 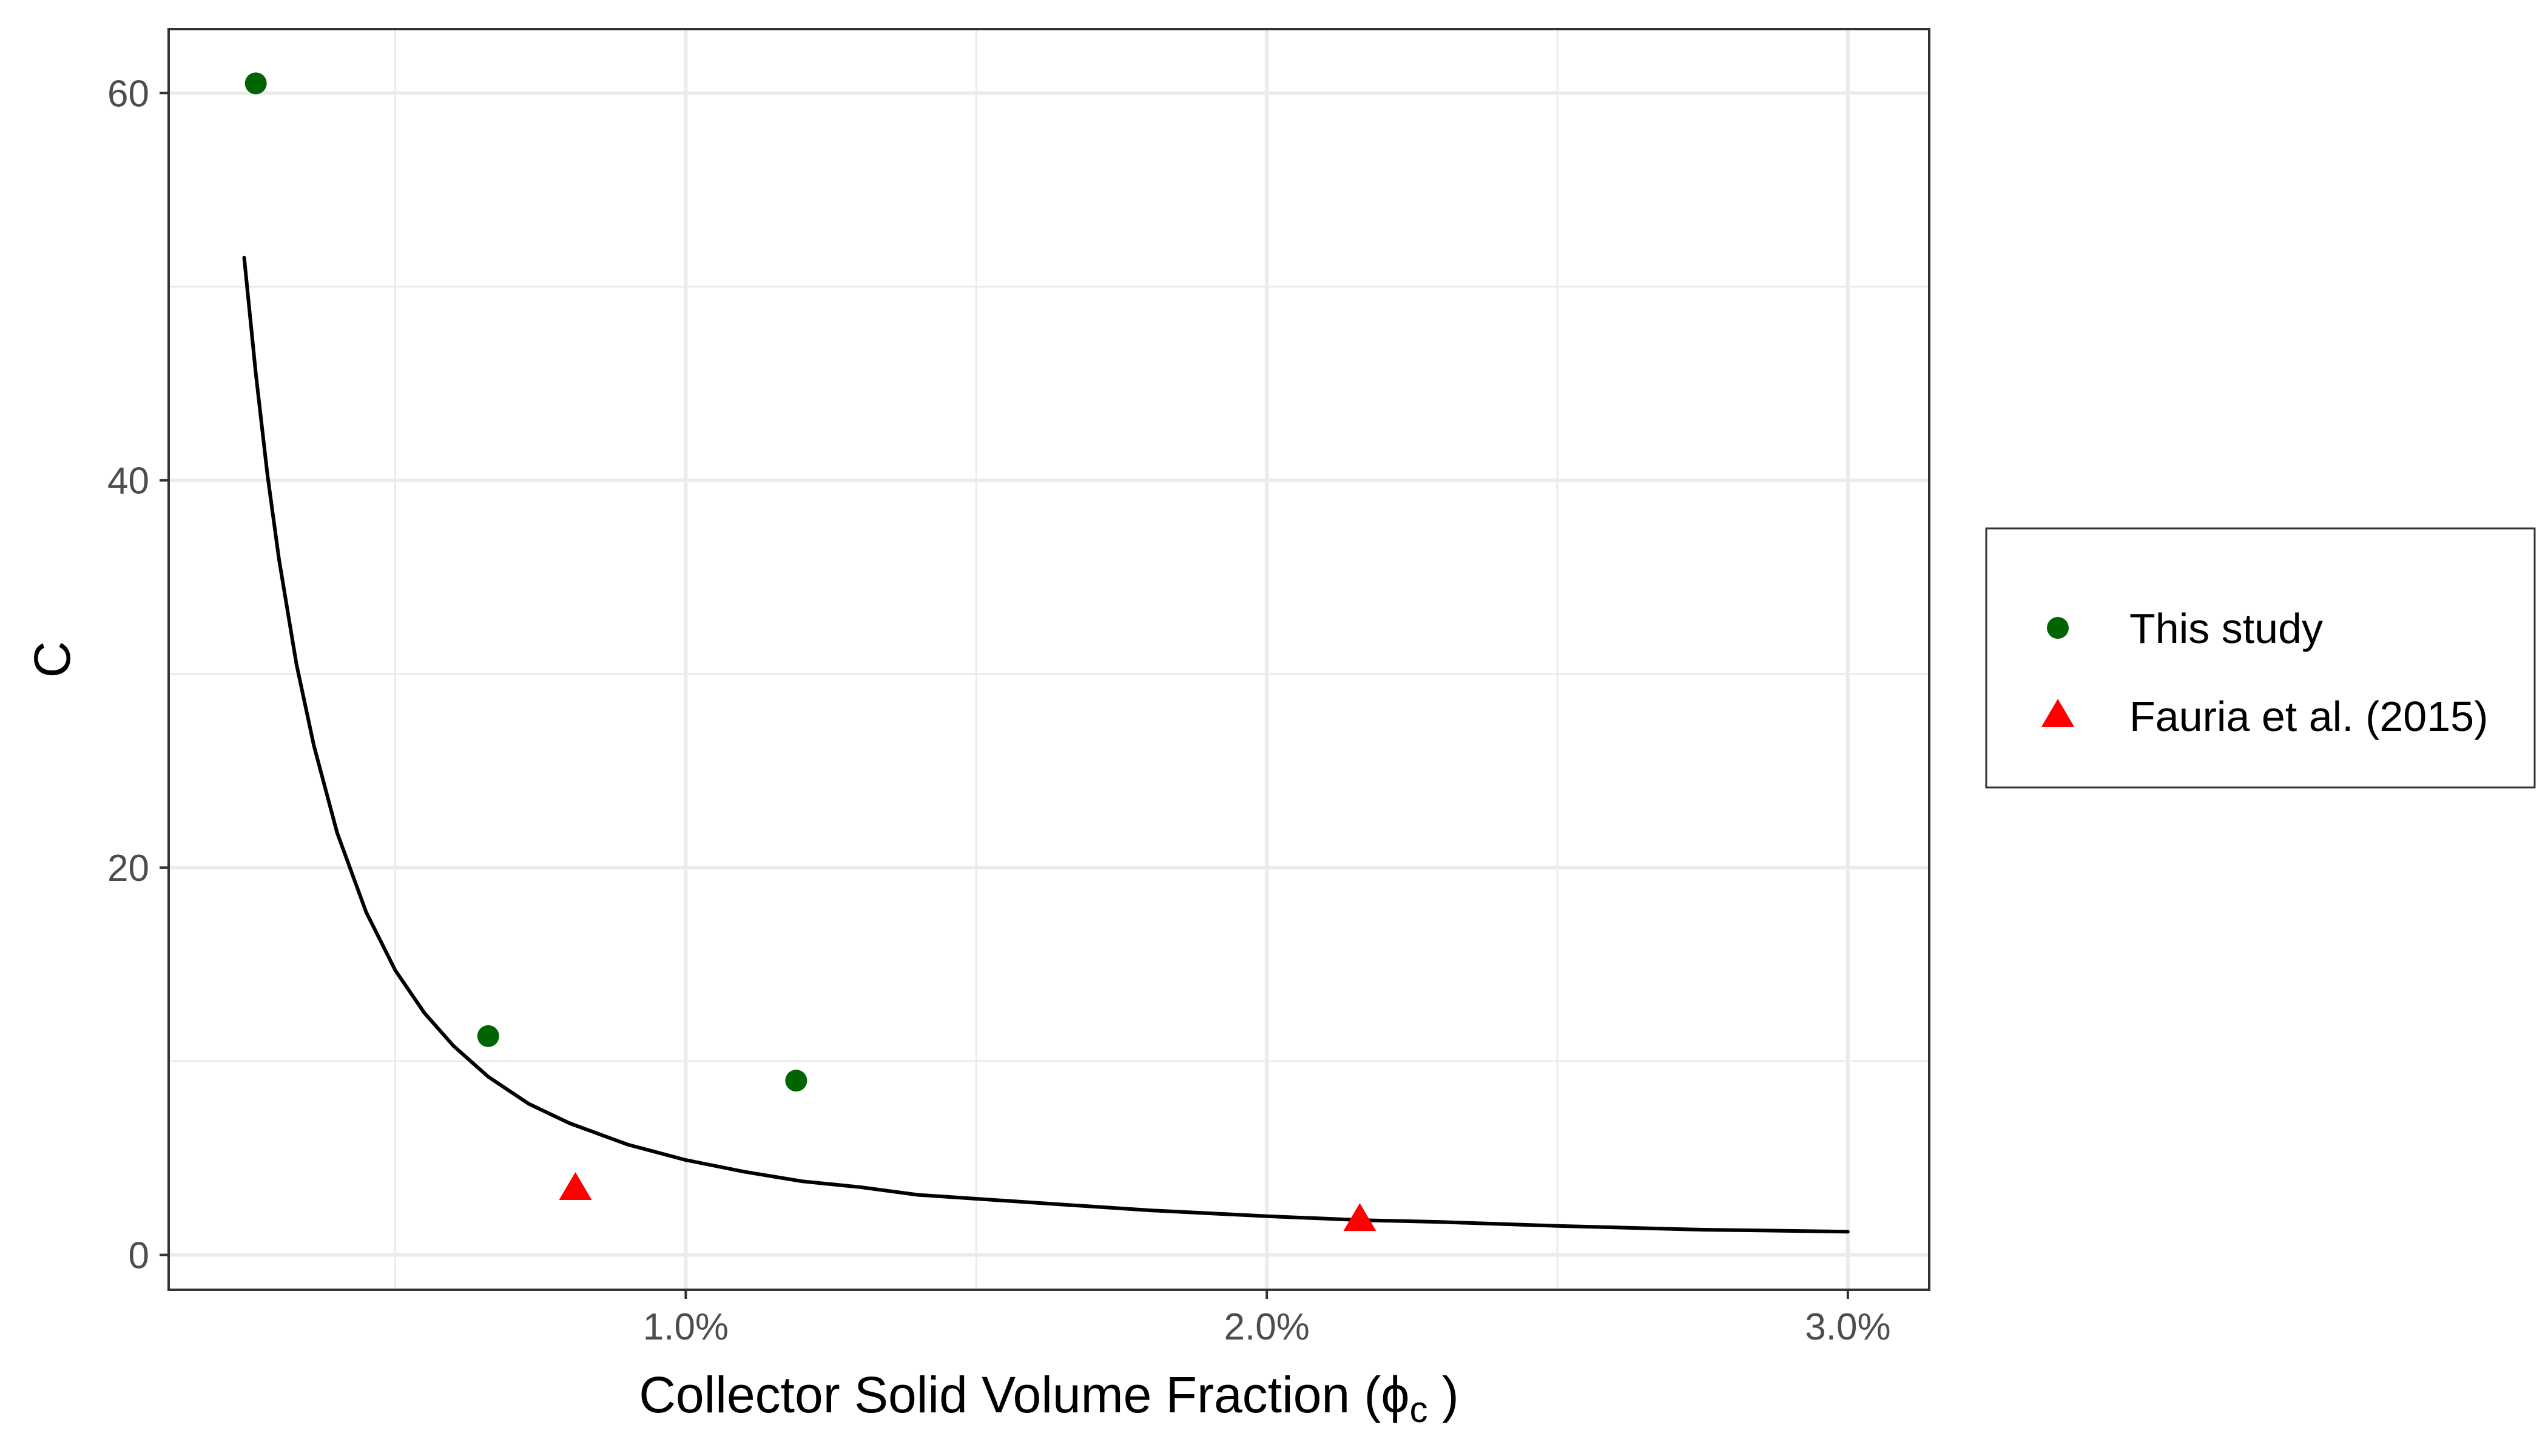 What do you see at coordinates (2308, 716) in the screenshot?
I see `legend-label-fauria: Fauria et al. (2015)` at bounding box center [2308, 716].